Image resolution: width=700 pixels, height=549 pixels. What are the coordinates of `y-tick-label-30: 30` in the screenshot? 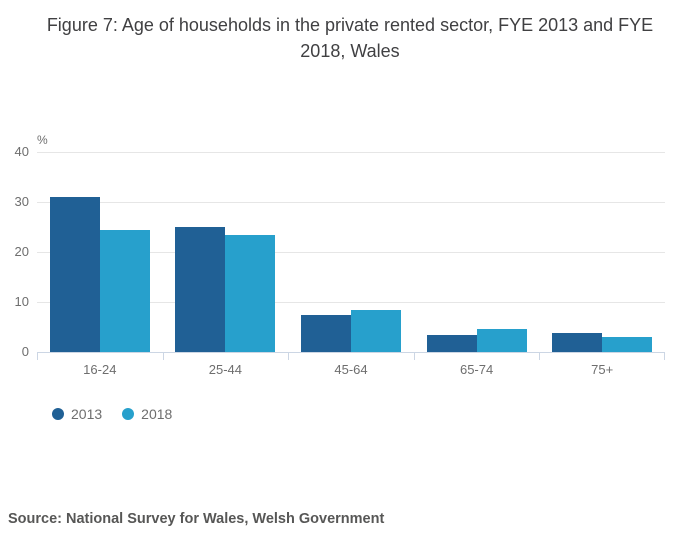 It's located at (21, 201).